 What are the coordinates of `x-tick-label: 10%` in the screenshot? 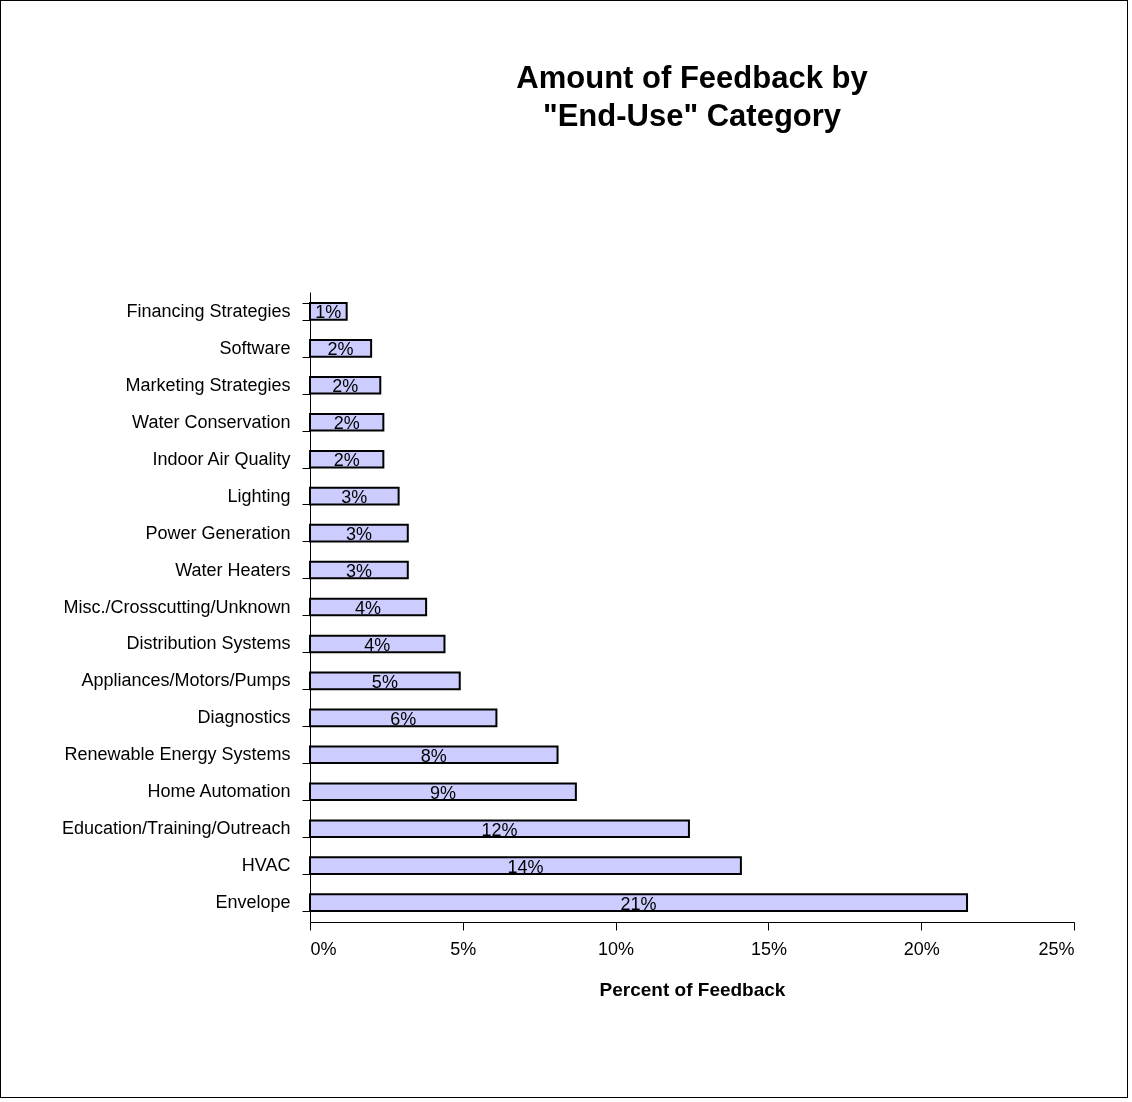 It's located at (616, 948).